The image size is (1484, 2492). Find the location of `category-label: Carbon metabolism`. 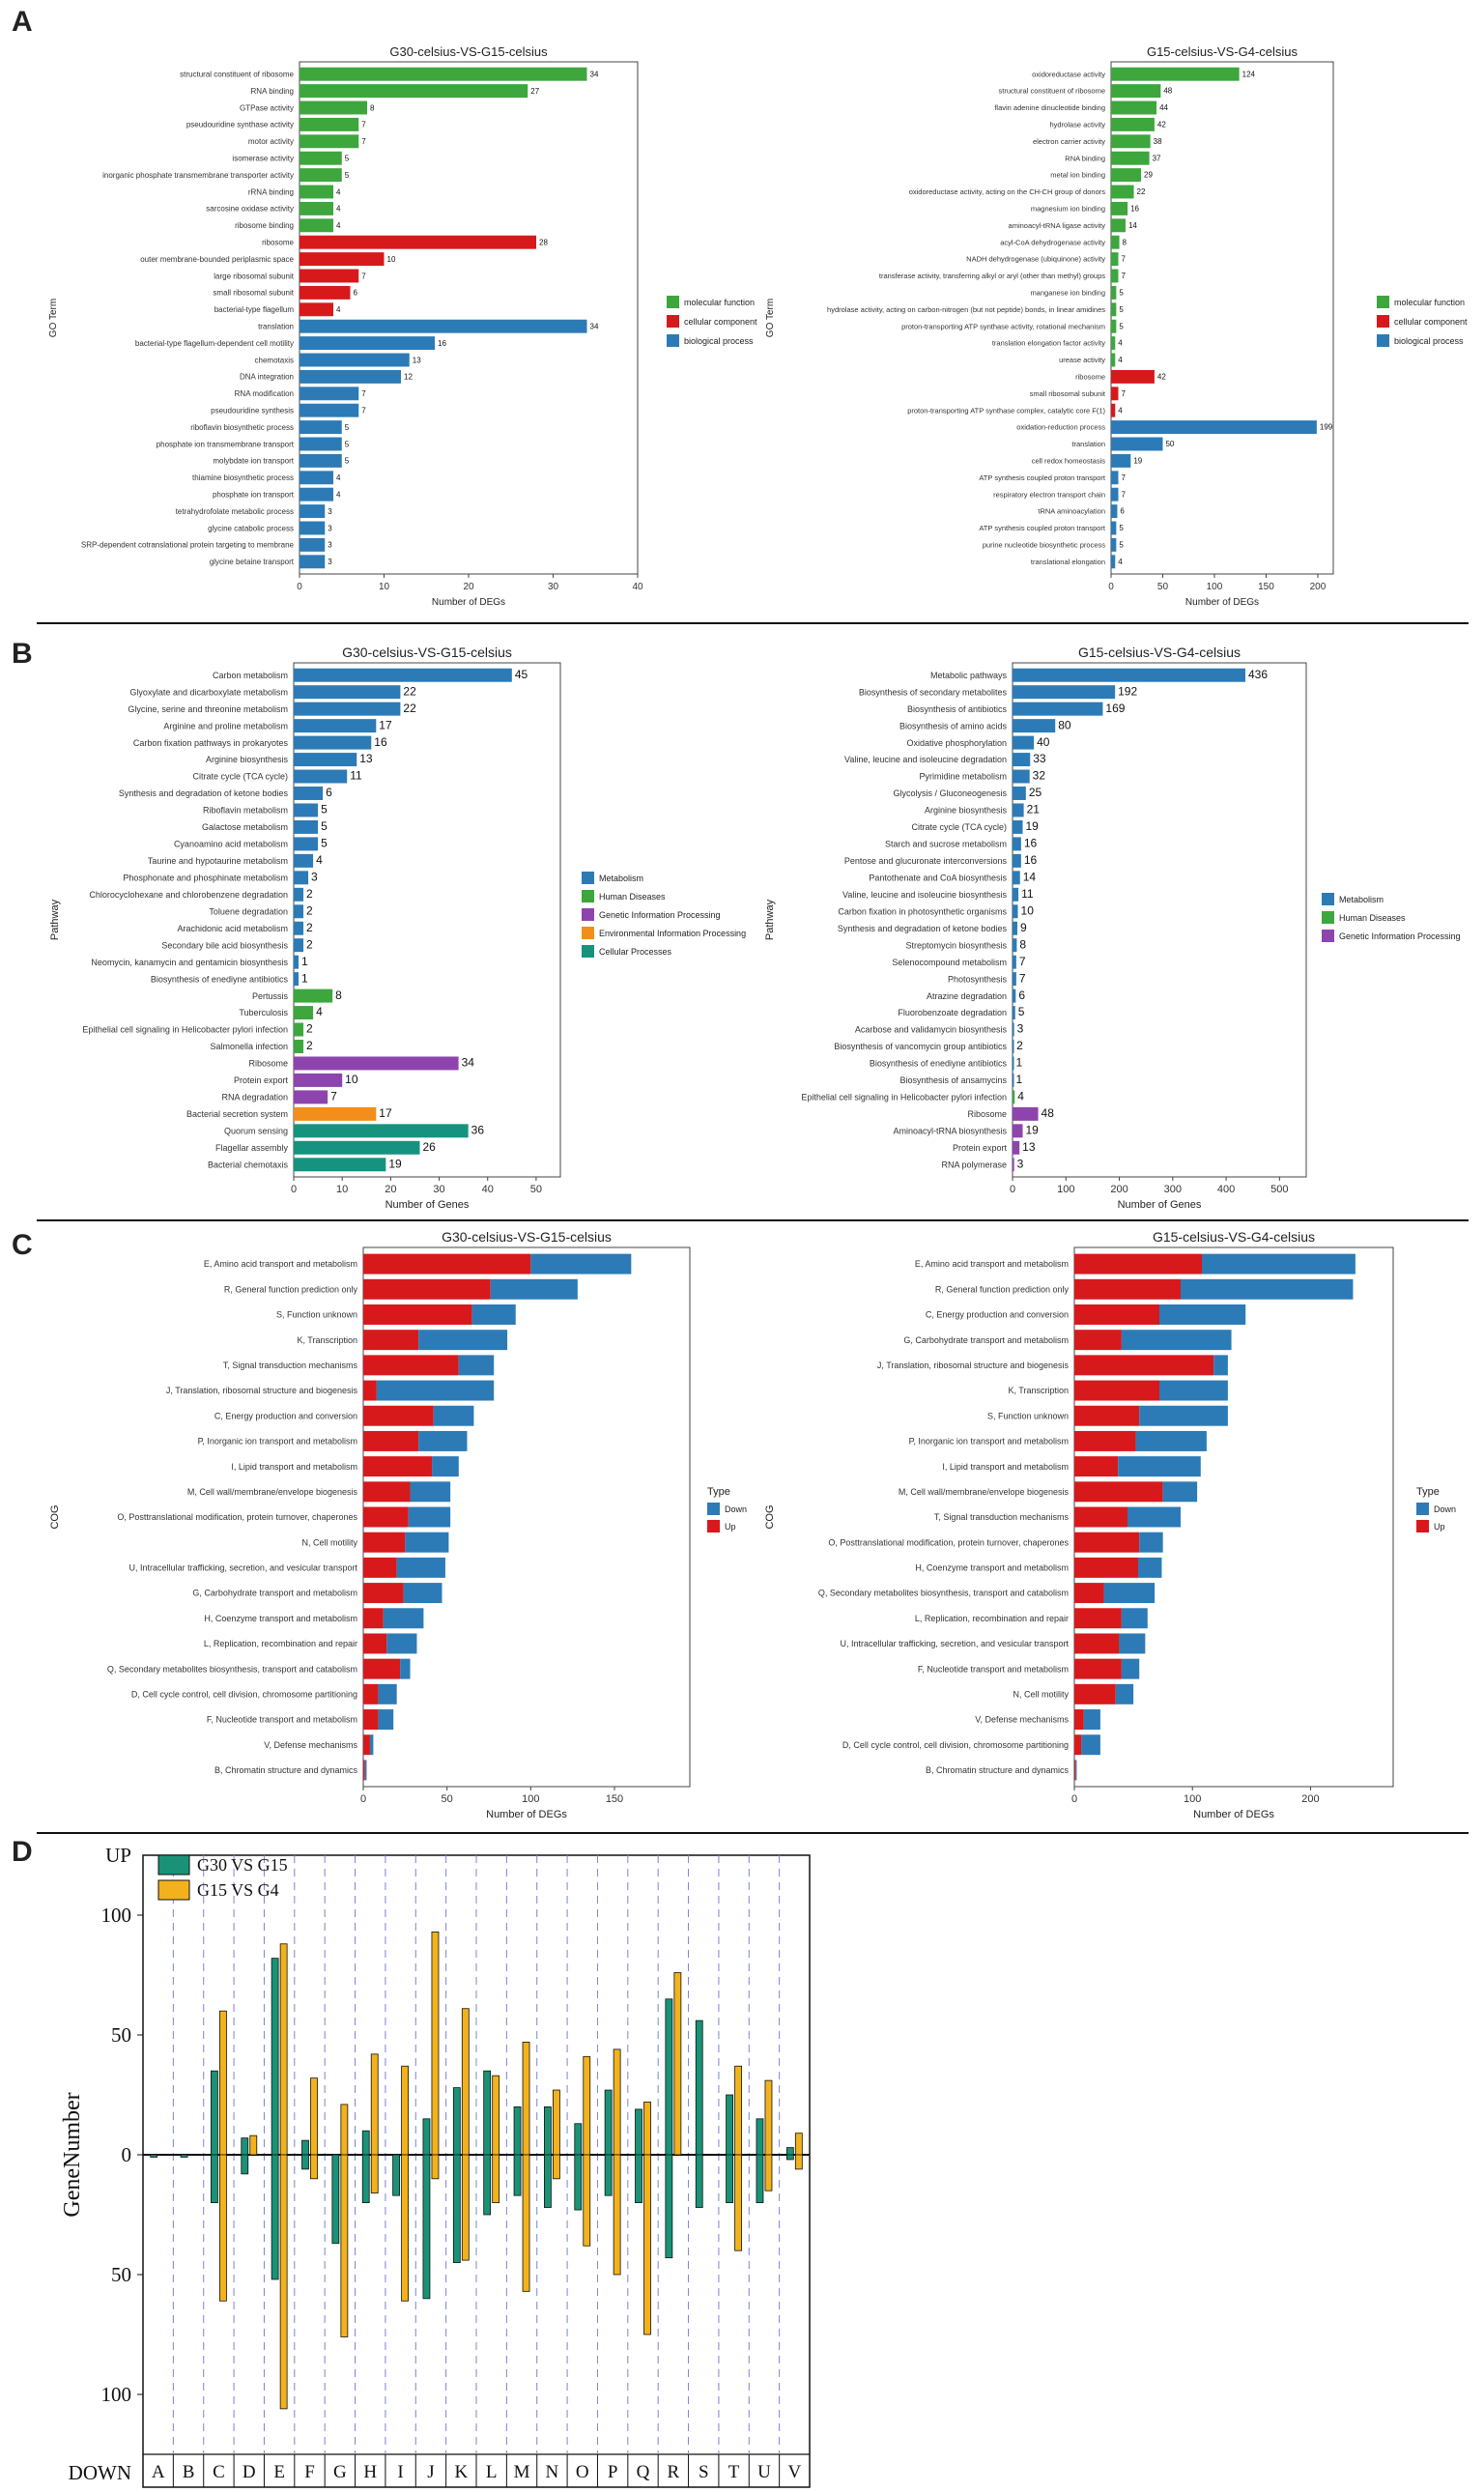

category-label: Carbon metabolism is located at coordinates (251, 675).